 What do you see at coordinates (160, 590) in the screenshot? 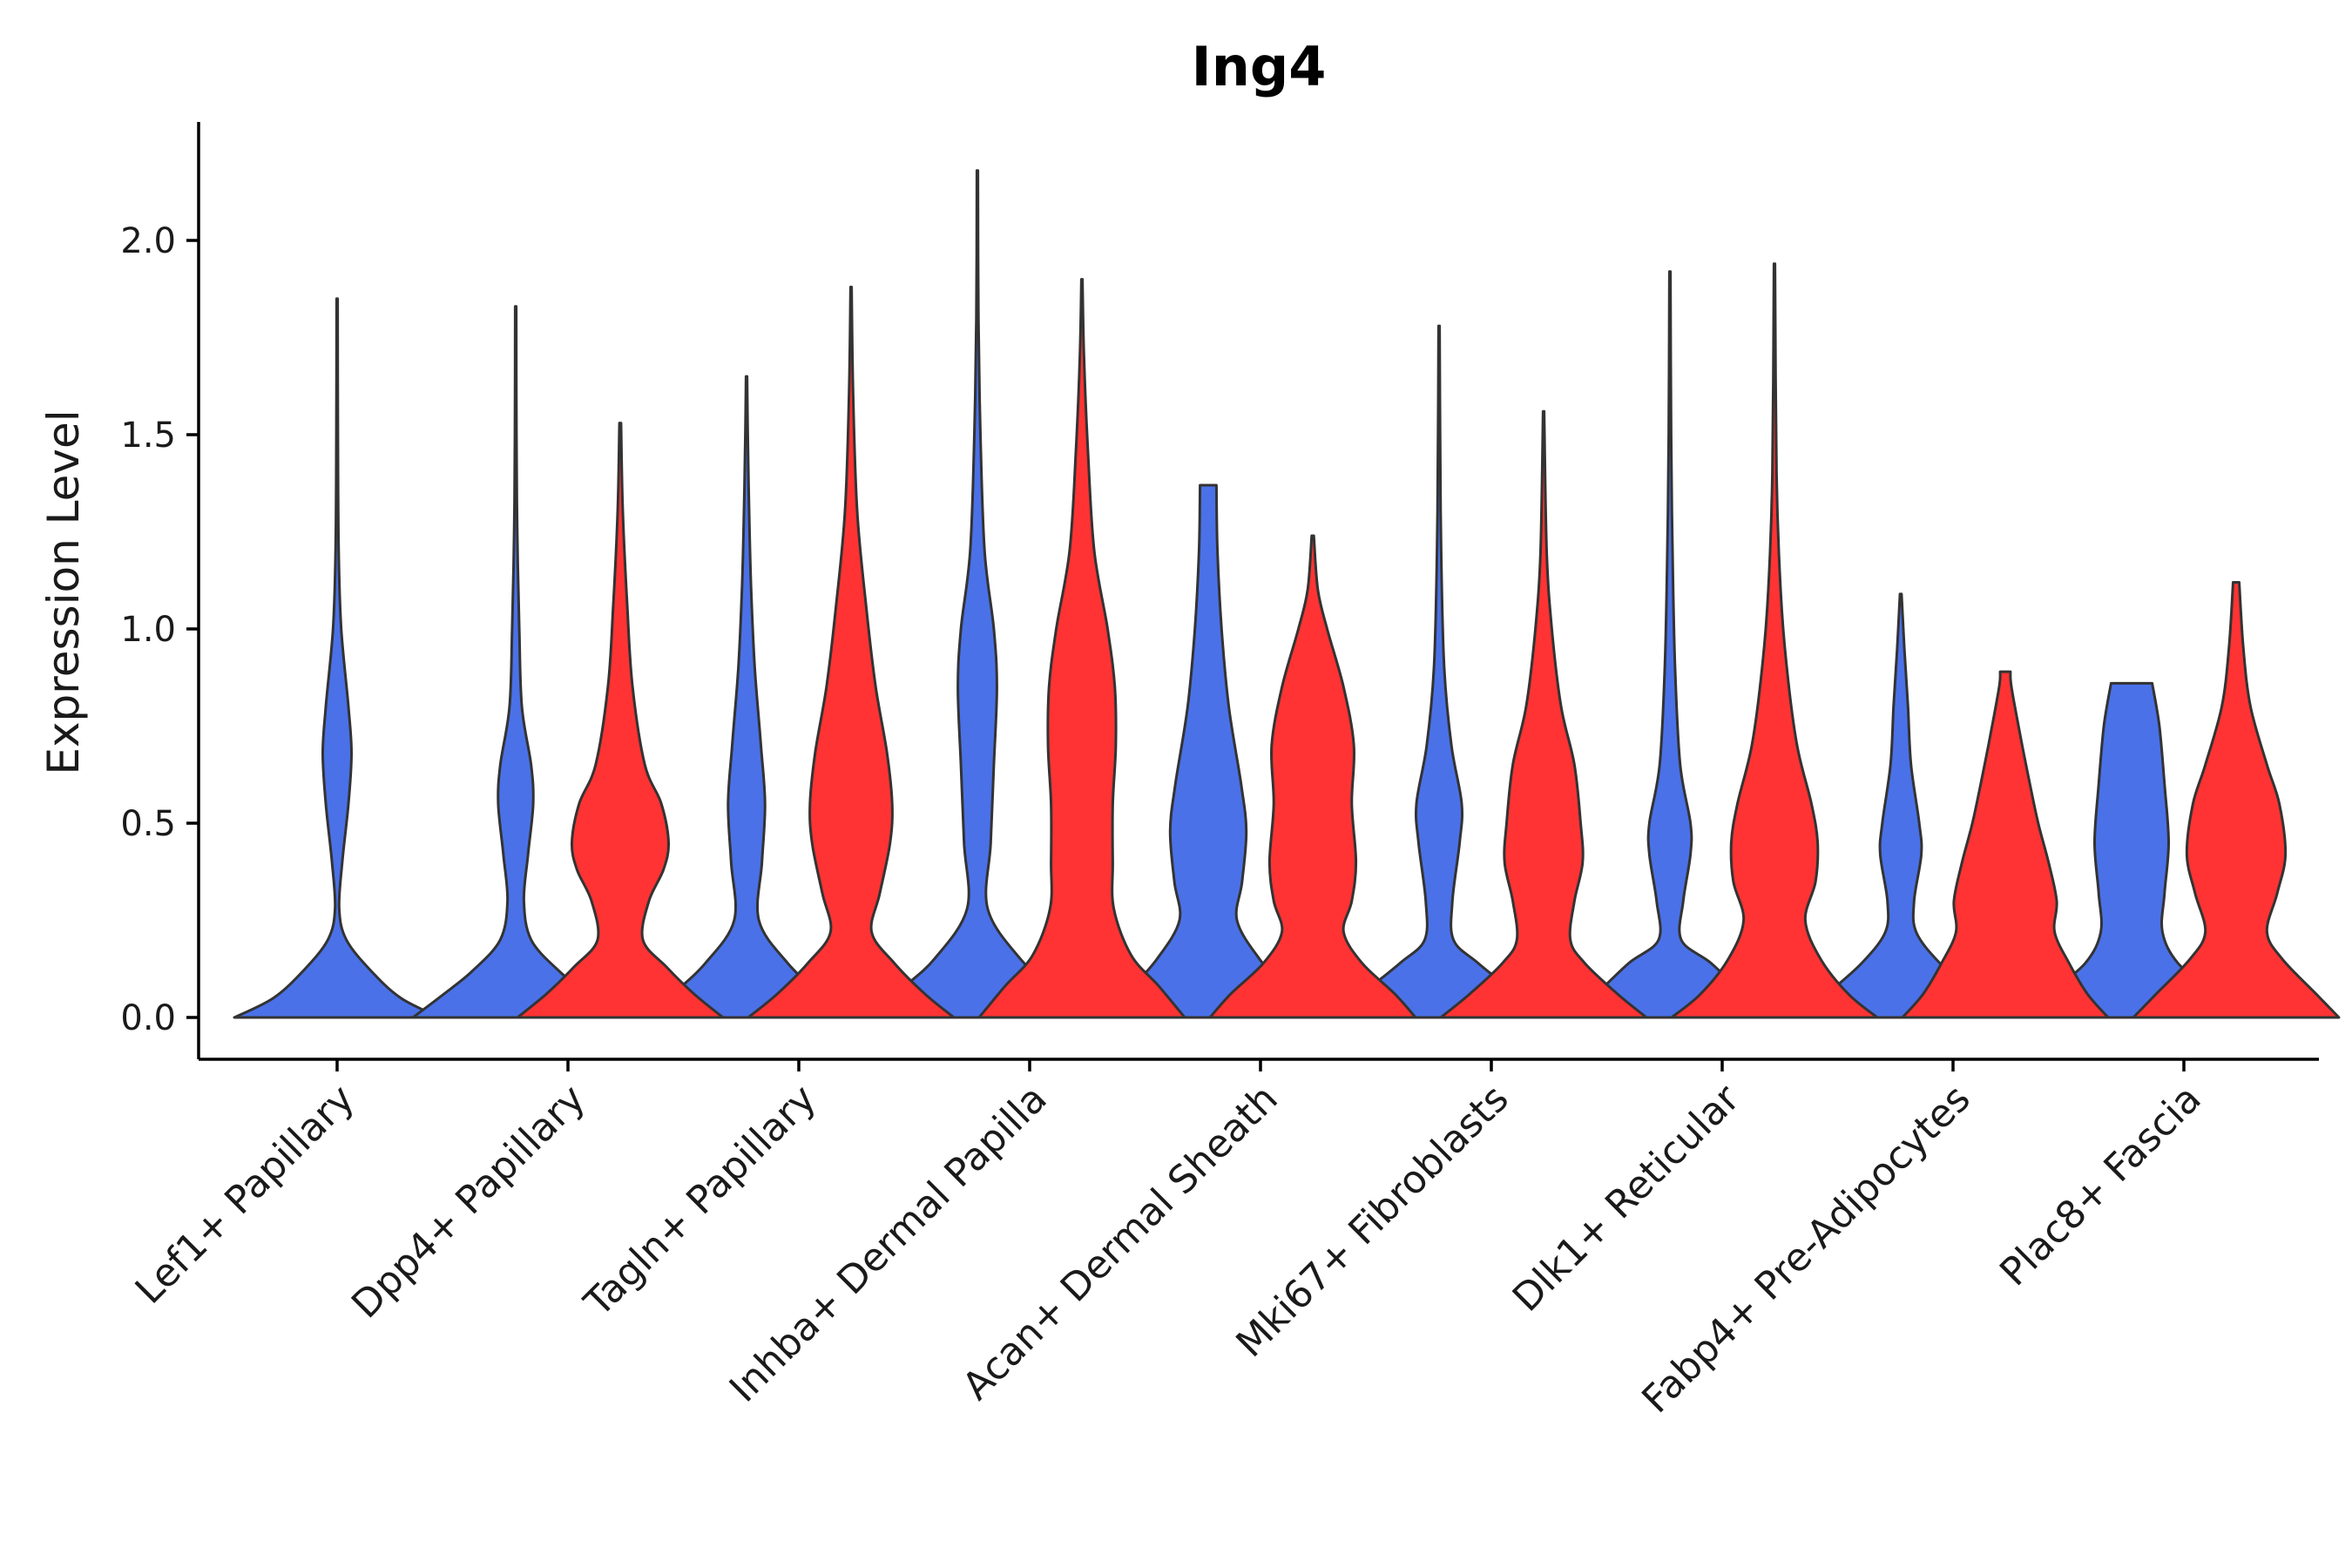
I see `y-axis: 0.0 0.5 1.0 1.5 2.0` at bounding box center [160, 590].